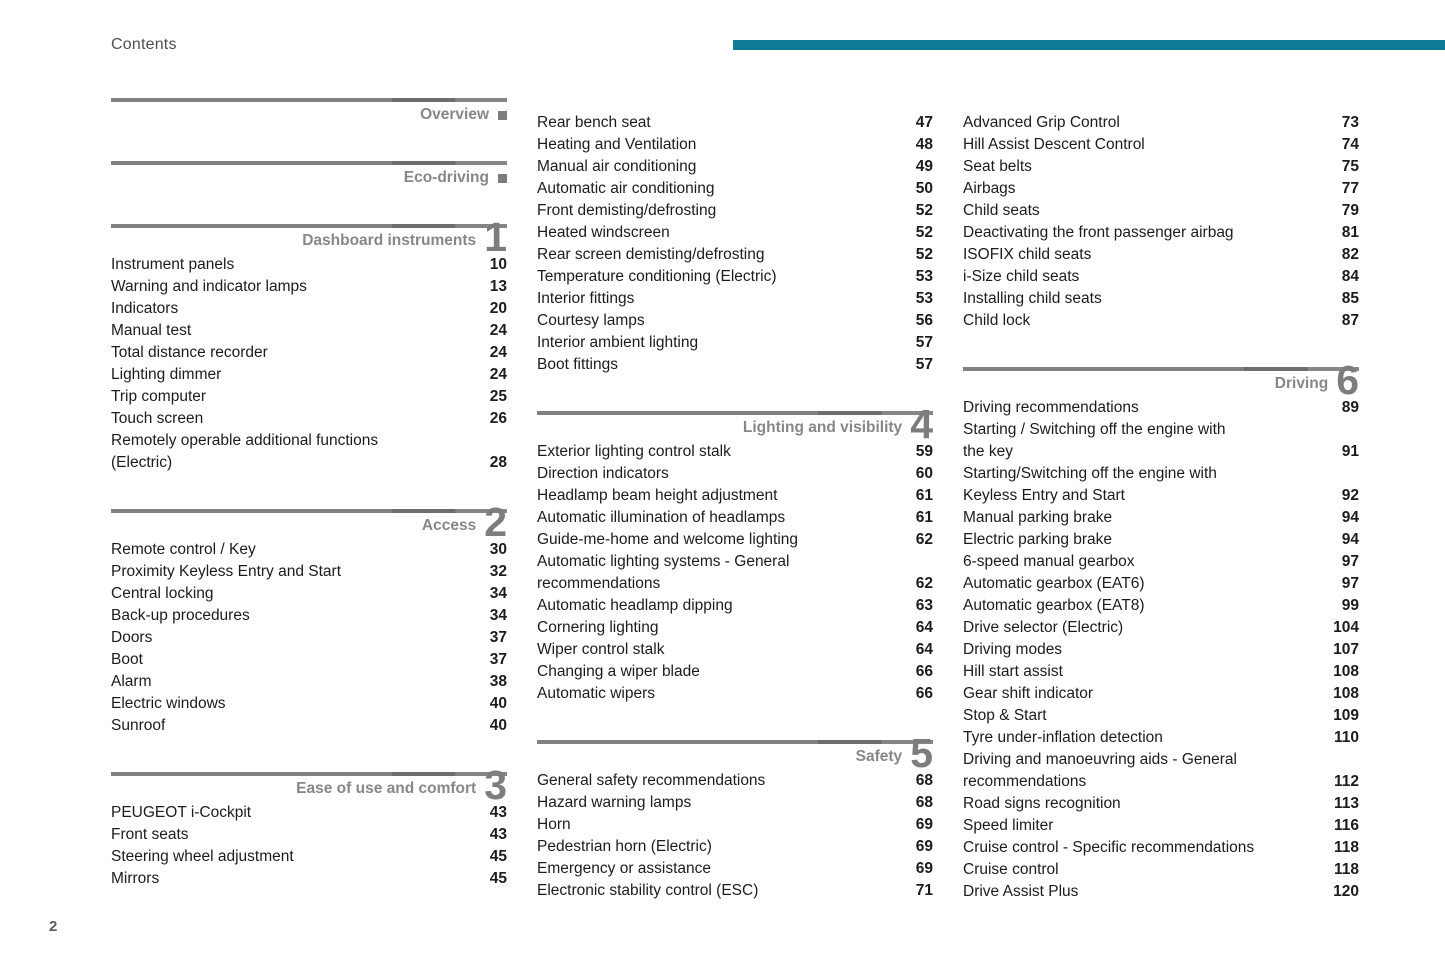  What do you see at coordinates (138, 725) in the screenshot?
I see `toc-entry-label: Sunroof` at bounding box center [138, 725].